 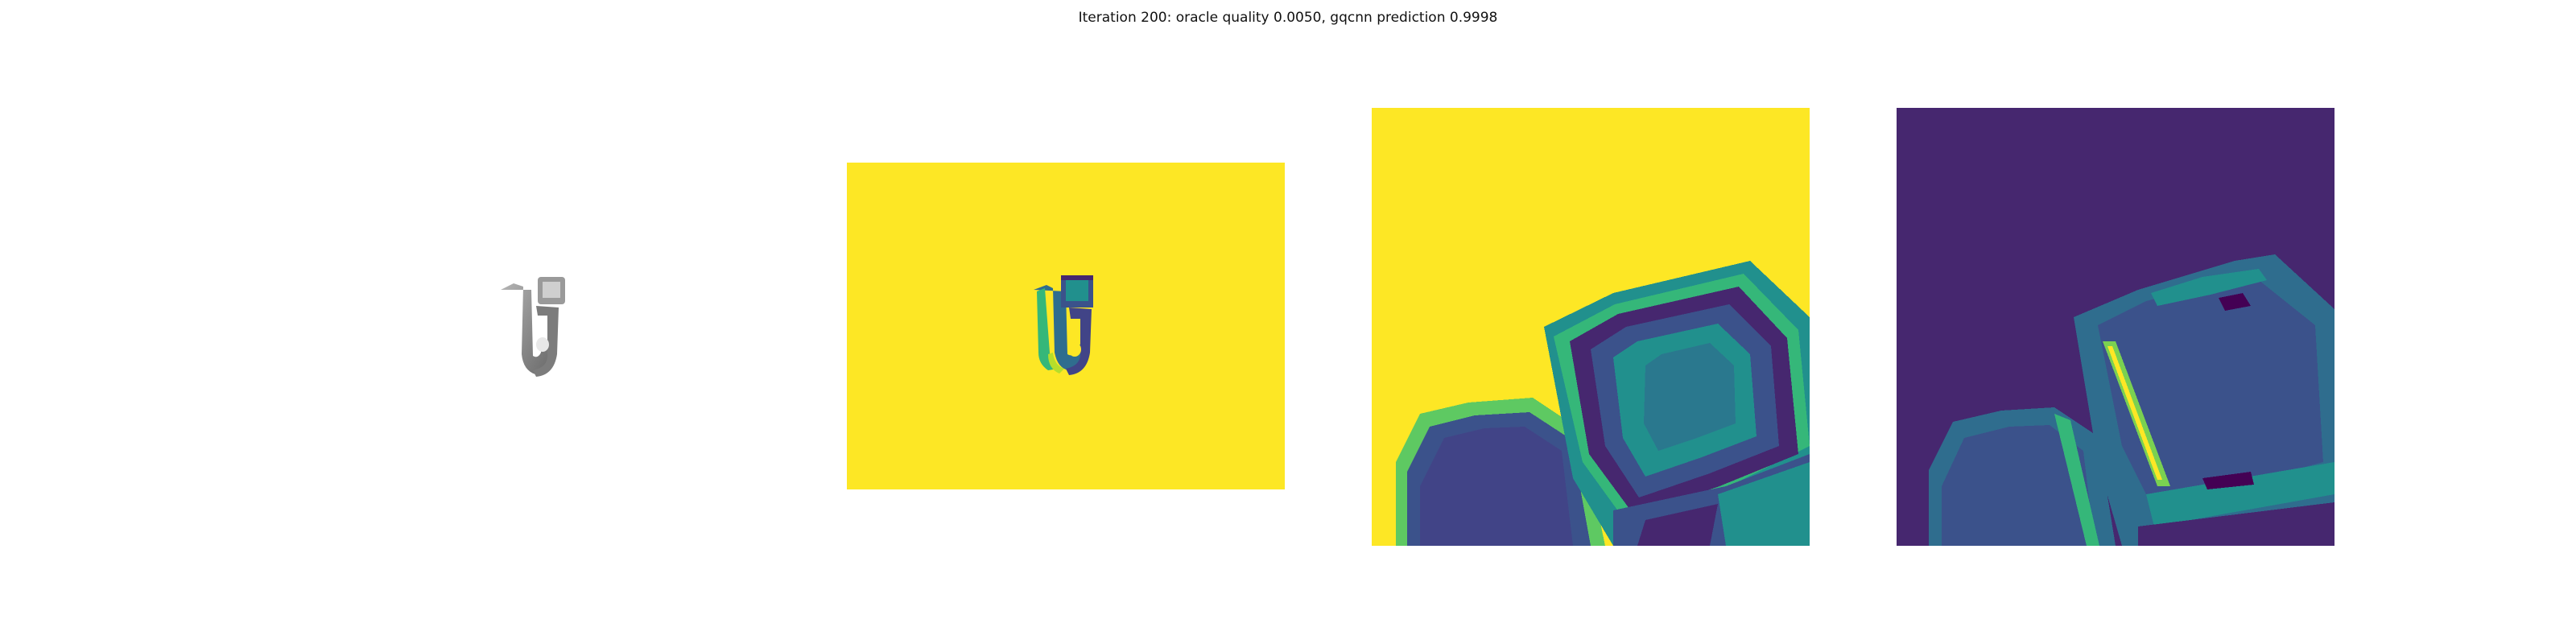 I want to click on gradient-crop-image, so click(x=2115, y=327).